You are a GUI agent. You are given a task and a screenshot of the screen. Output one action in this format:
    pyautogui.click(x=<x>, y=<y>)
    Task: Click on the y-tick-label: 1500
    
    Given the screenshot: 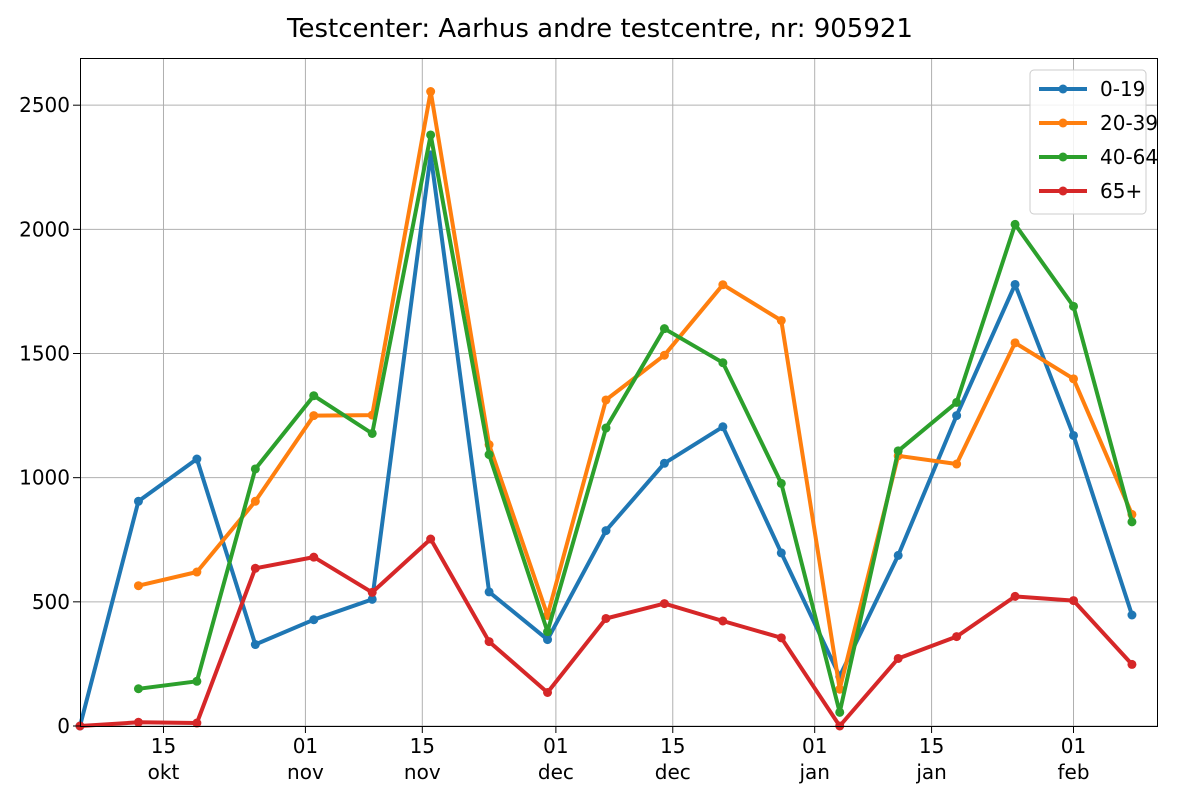 What is the action you would take?
    pyautogui.click(x=44, y=354)
    